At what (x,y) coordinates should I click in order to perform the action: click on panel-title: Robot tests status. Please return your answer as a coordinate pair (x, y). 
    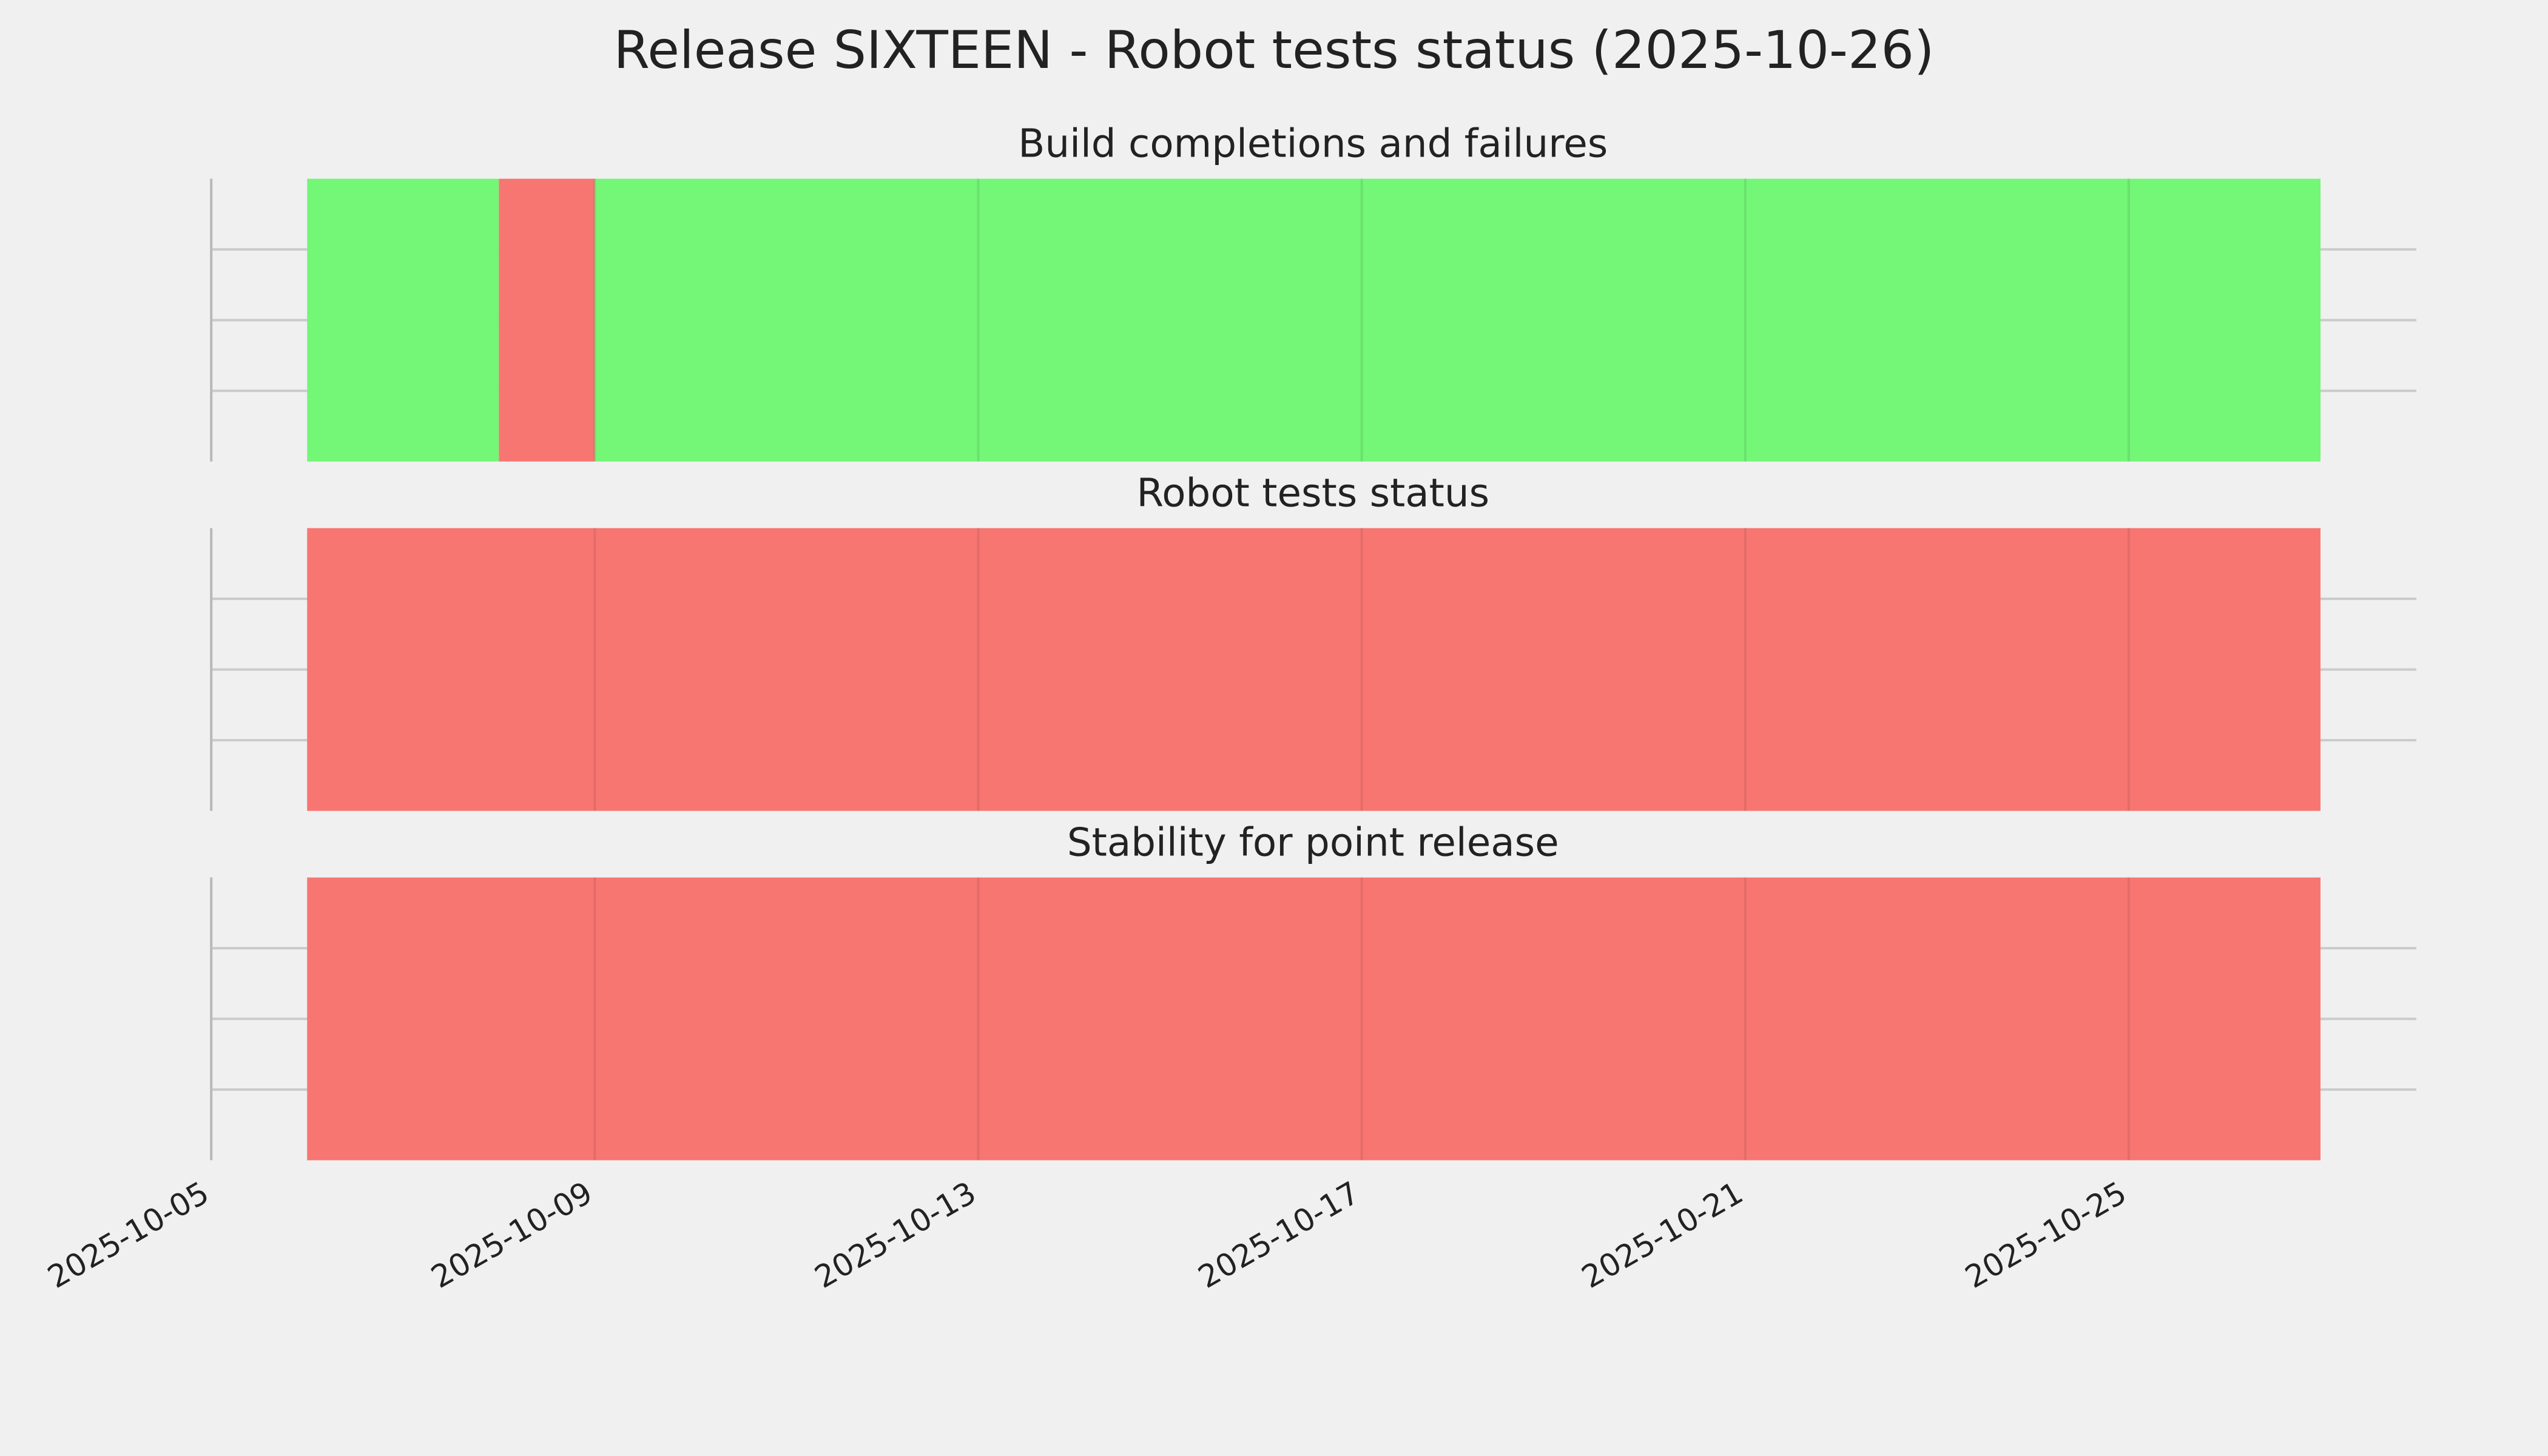
    Looking at the image, I should click on (1312, 493).